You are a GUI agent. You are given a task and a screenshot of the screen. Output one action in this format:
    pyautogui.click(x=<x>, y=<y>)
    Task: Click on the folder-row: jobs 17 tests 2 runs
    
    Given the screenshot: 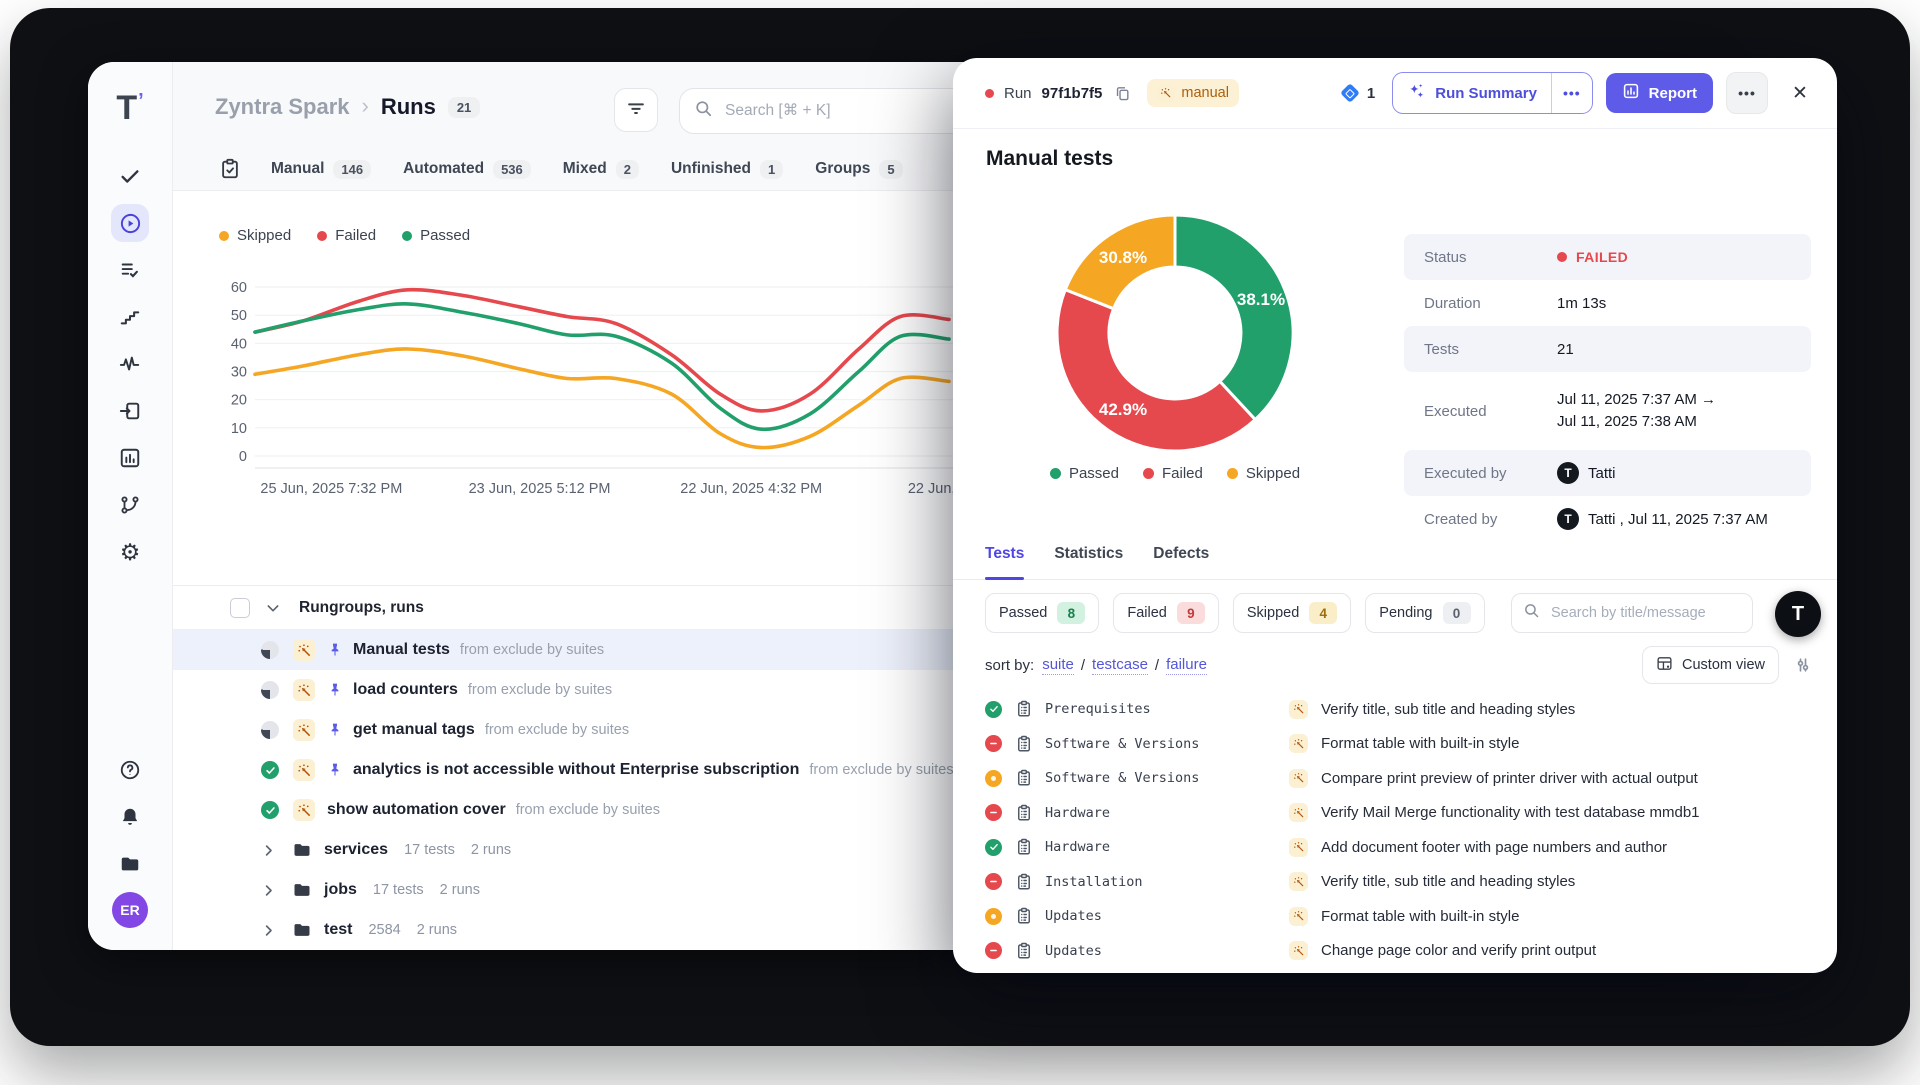 What is the action you would take?
    pyautogui.click(x=940, y=890)
    